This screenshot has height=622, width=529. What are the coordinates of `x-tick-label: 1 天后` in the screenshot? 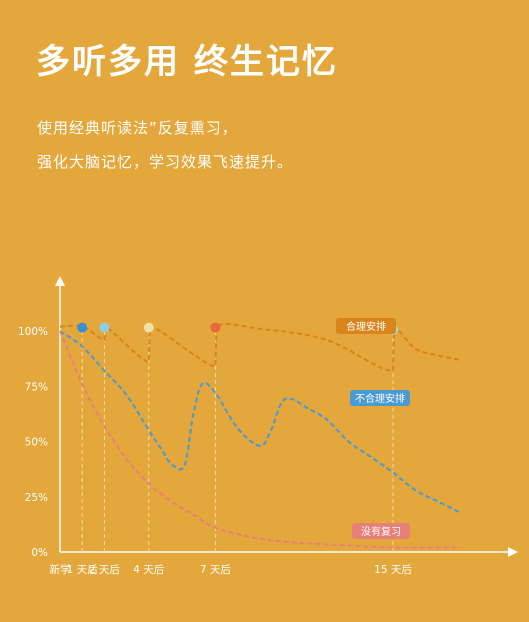 It's located at (82, 570).